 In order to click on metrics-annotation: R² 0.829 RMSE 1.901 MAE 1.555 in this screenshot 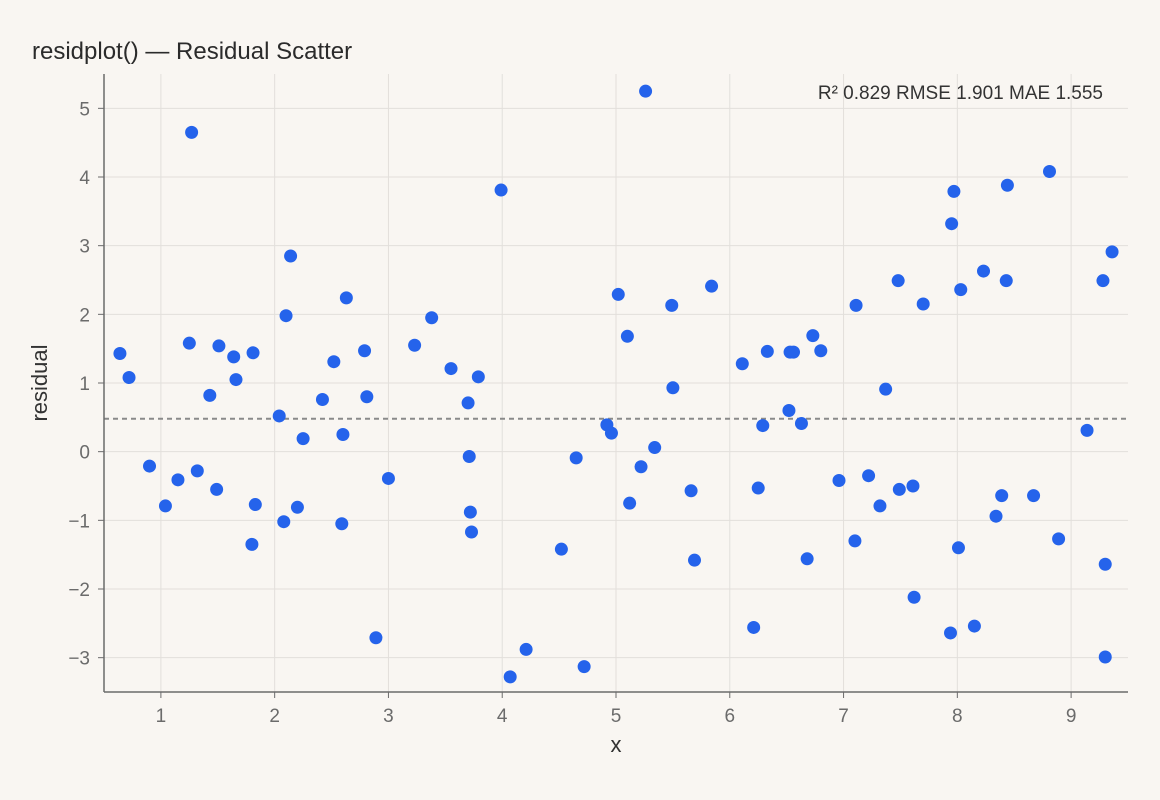, I will do `click(960, 93)`.